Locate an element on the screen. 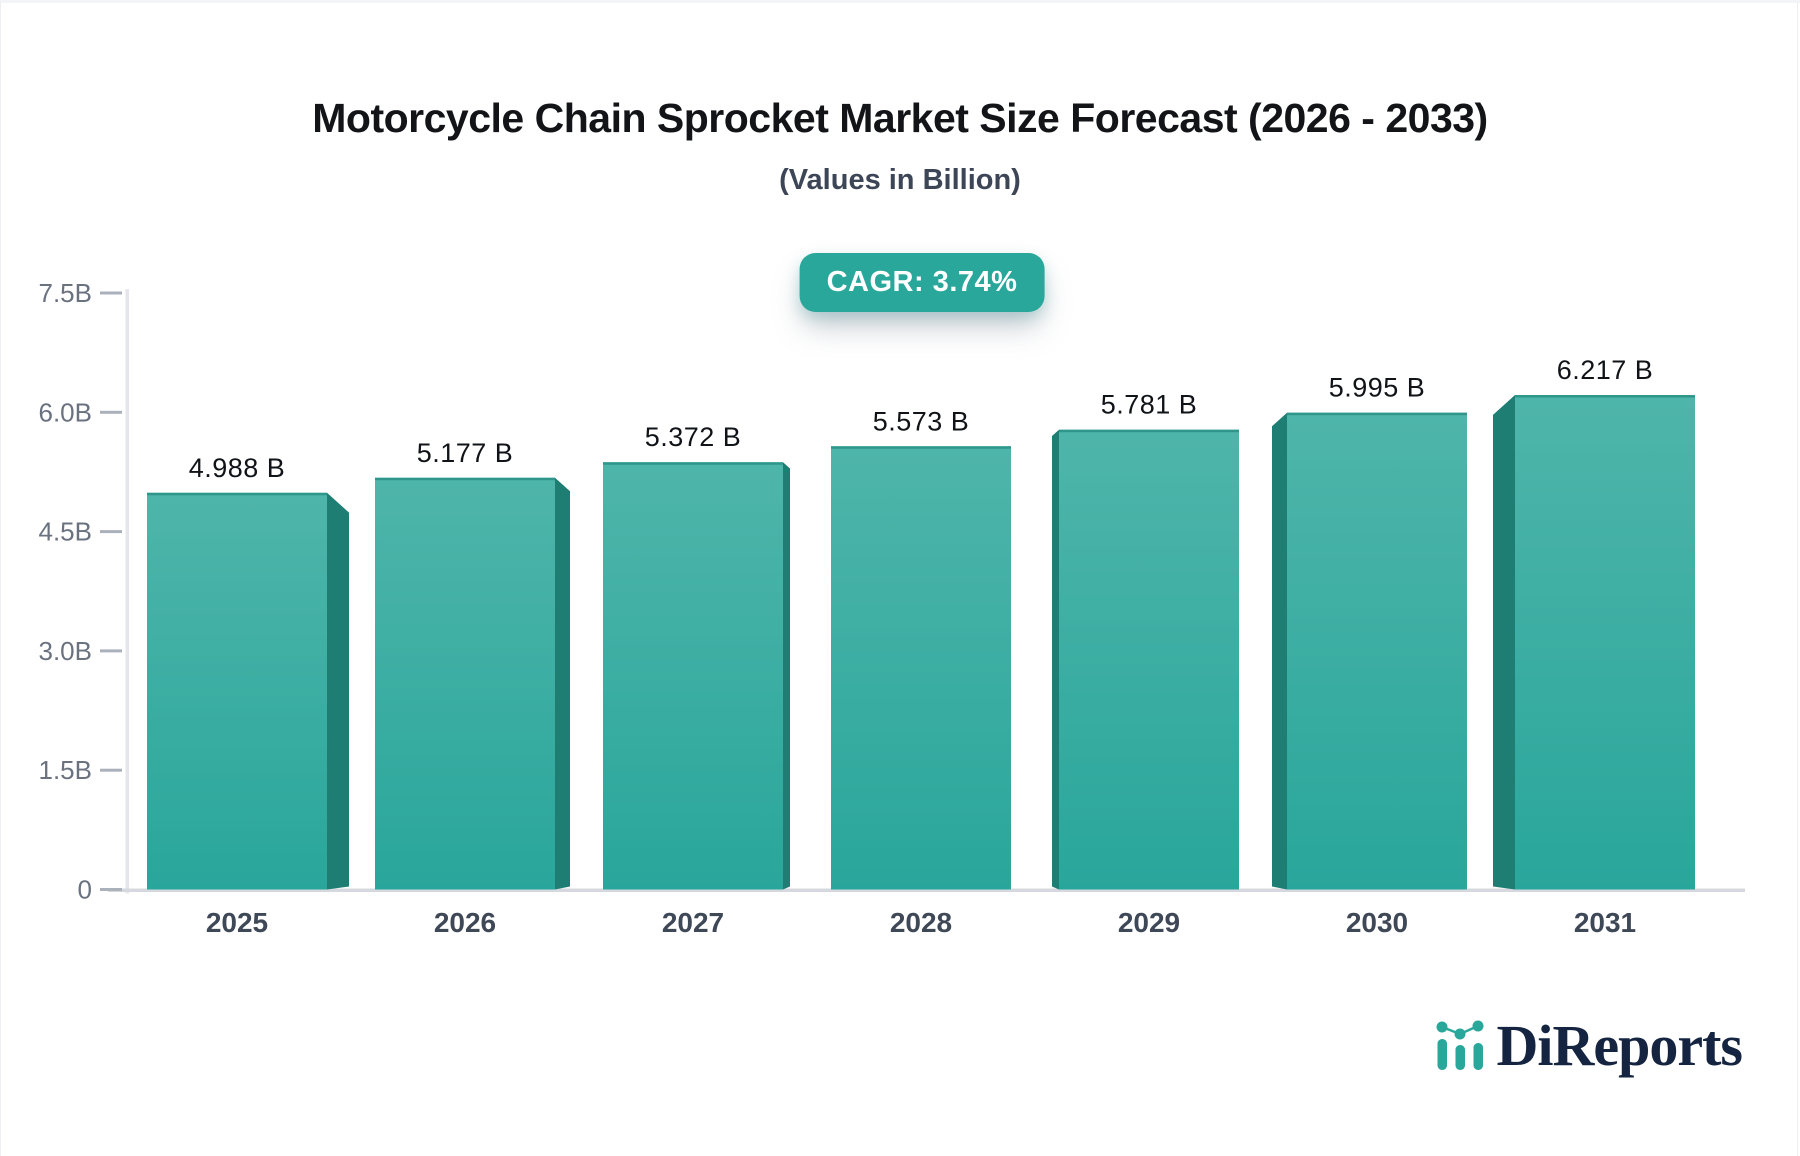 This screenshot has height=1156, width=1800. page-border-left is located at coordinates (0, 579).